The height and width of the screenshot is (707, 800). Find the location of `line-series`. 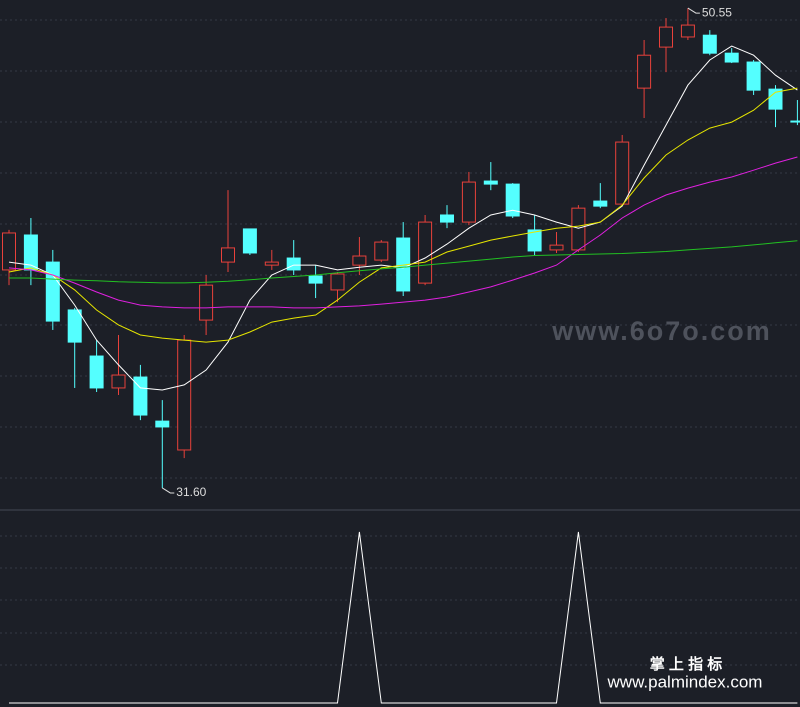

line-series is located at coordinates (403, 262).